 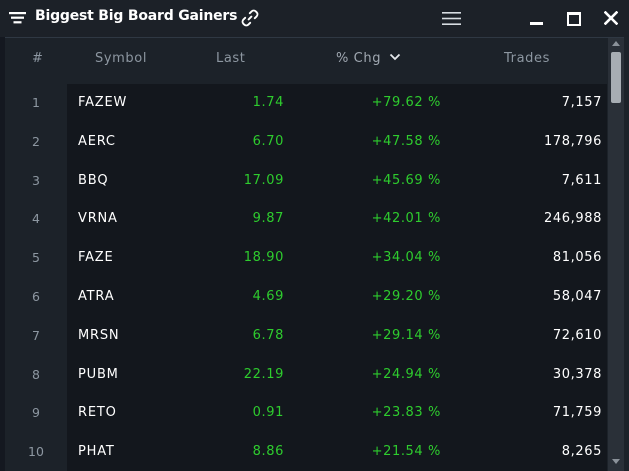 I want to click on right-border, so click(x=626, y=254).